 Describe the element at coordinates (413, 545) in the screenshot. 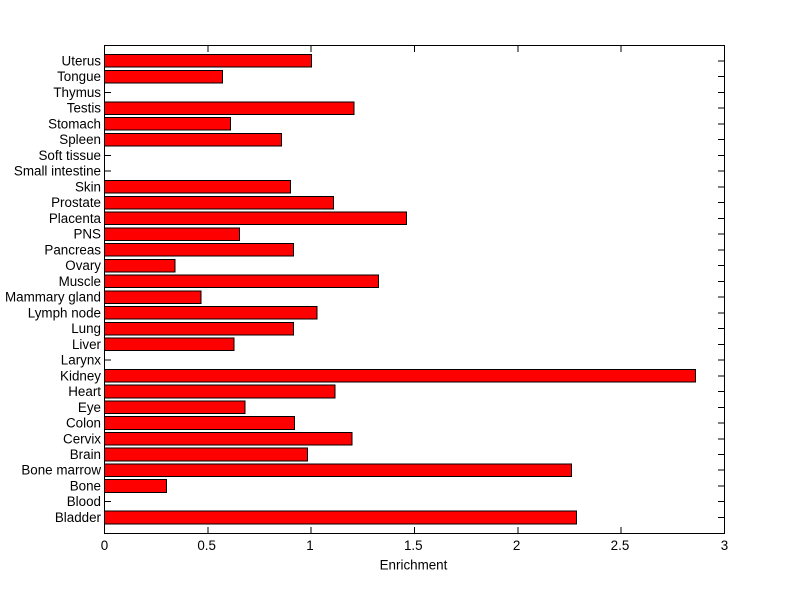

I see `svg-text: 1.5` at that location.